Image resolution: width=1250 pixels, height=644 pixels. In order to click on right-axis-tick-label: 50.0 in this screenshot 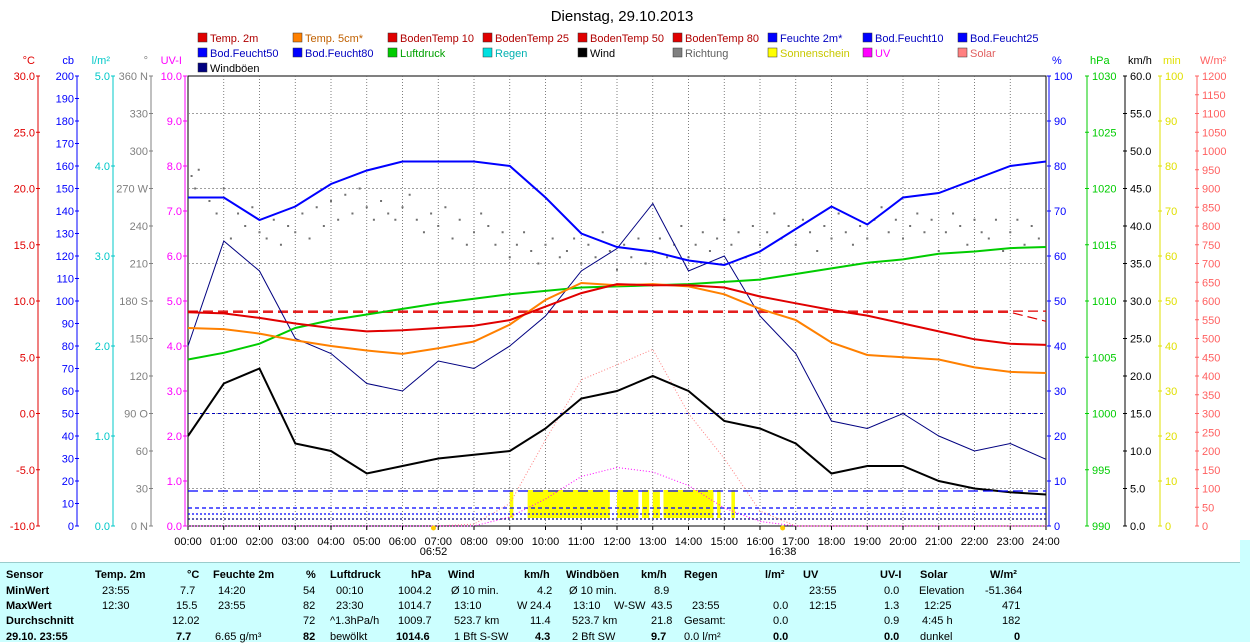, I will do `click(1140, 152)`.